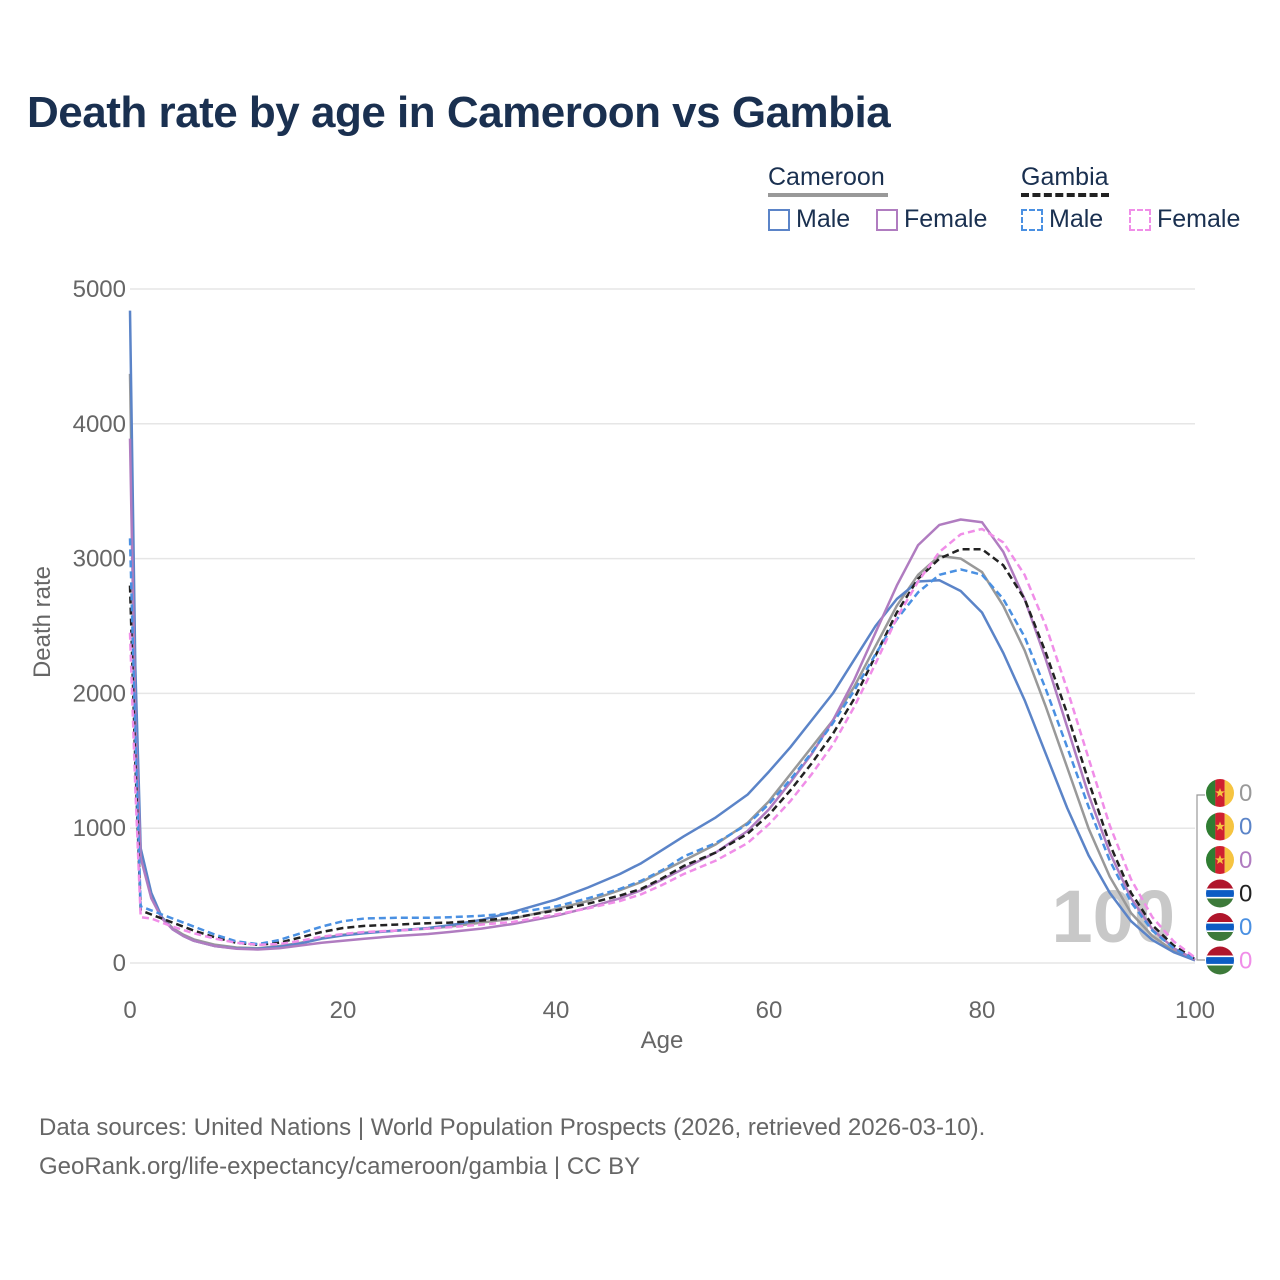 Image resolution: width=1280 pixels, height=1280 pixels. What do you see at coordinates (99, 828) in the screenshot?
I see `y-tick-label: 1000` at bounding box center [99, 828].